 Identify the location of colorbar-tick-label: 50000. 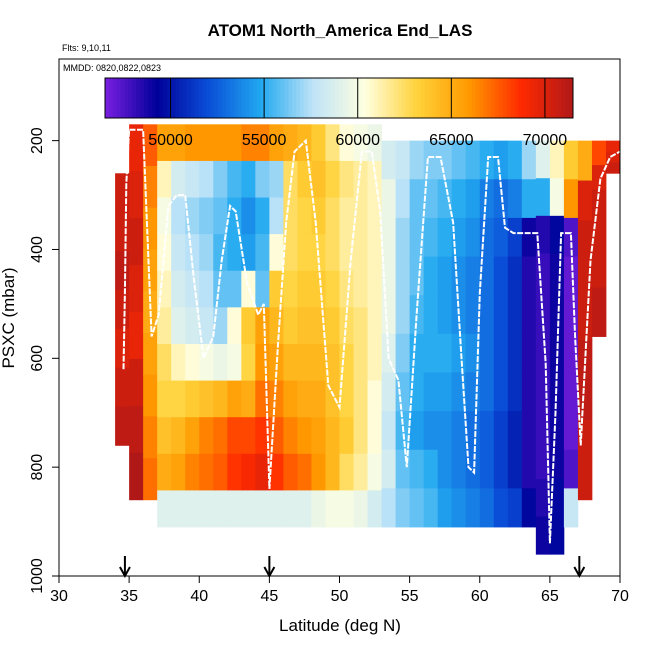
(170, 140).